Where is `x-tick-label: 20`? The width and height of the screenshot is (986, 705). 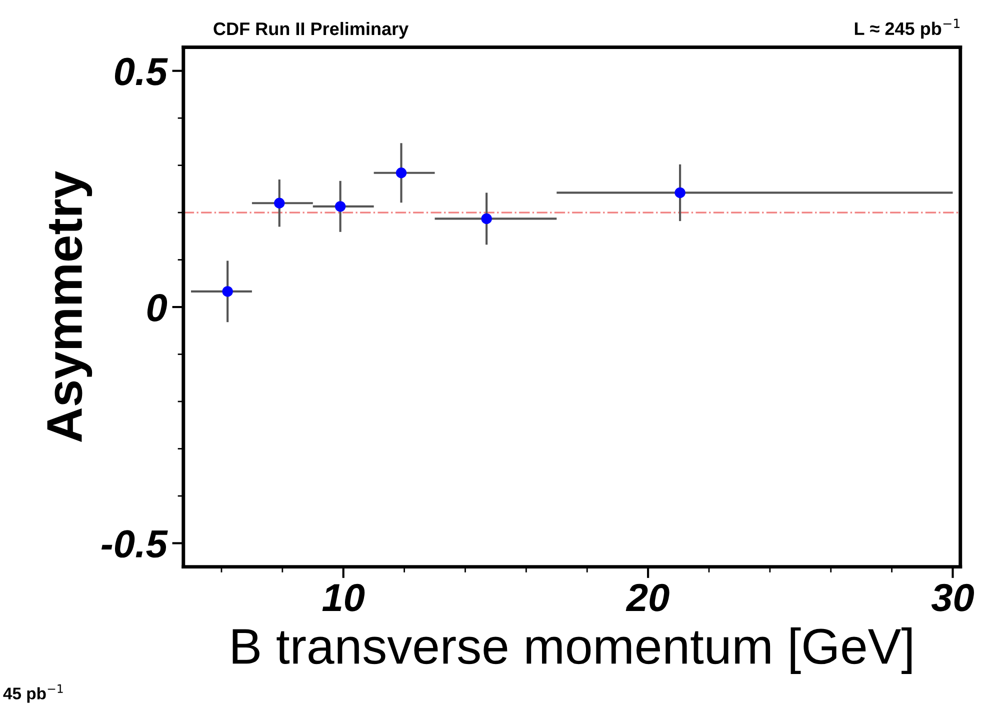 x-tick-label: 20 is located at coordinates (648, 598).